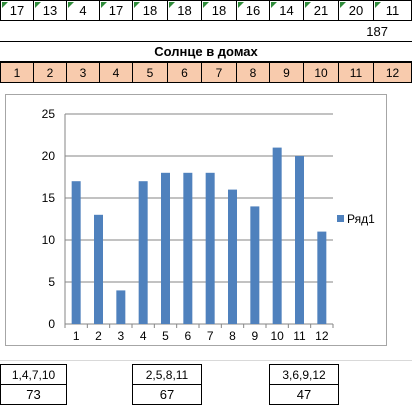  I want to click on x-tick-label: 4, so click(143, 336).